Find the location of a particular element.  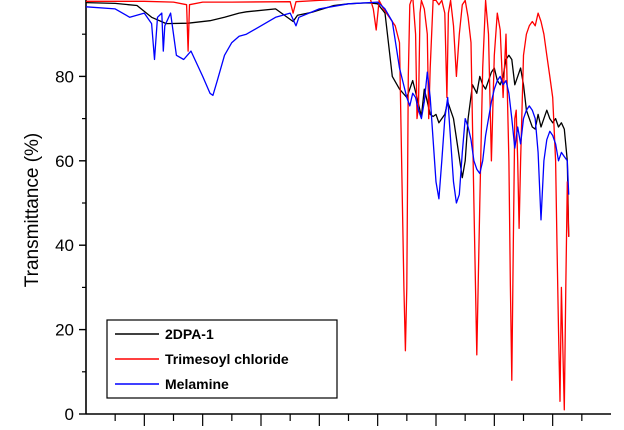

y-tick-label: 0 is located at coordinates (69, 414).